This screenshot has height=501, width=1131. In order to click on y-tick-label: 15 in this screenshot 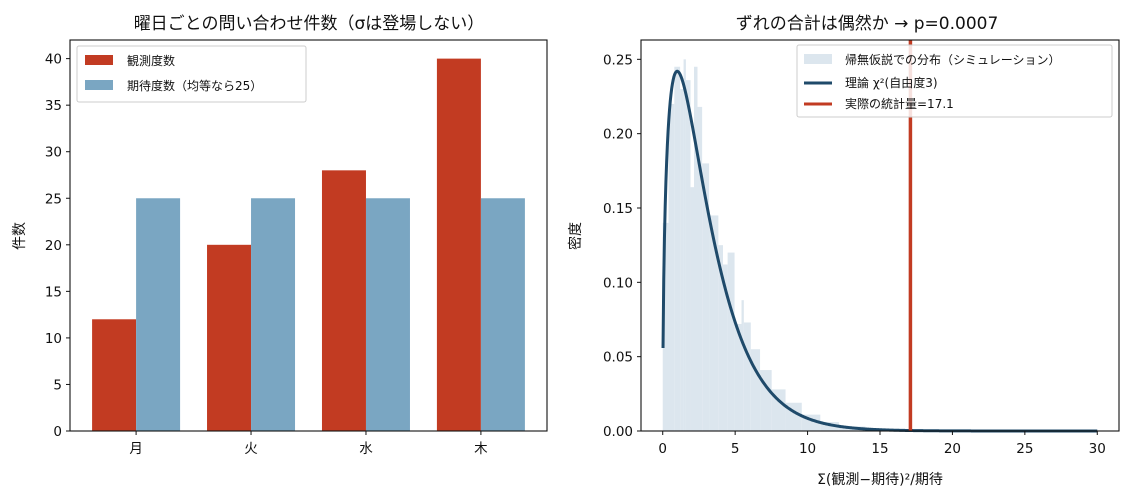, I will do `click(53, 292)`.